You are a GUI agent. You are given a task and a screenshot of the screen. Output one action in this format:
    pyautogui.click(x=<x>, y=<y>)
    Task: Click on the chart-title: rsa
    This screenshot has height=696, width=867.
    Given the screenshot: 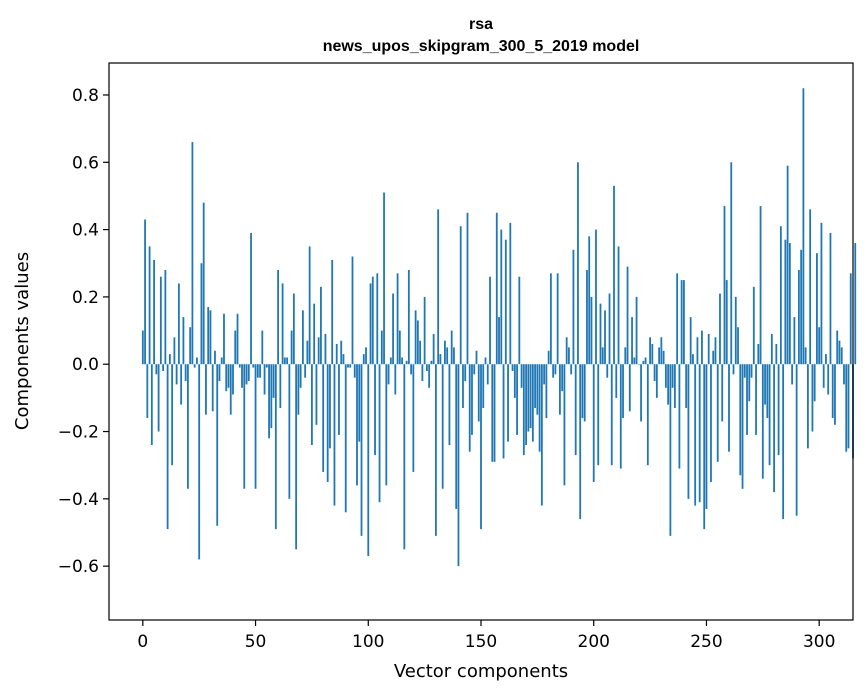 What is the action you would take?
    pyautogui.click(x=481, y=24)
    